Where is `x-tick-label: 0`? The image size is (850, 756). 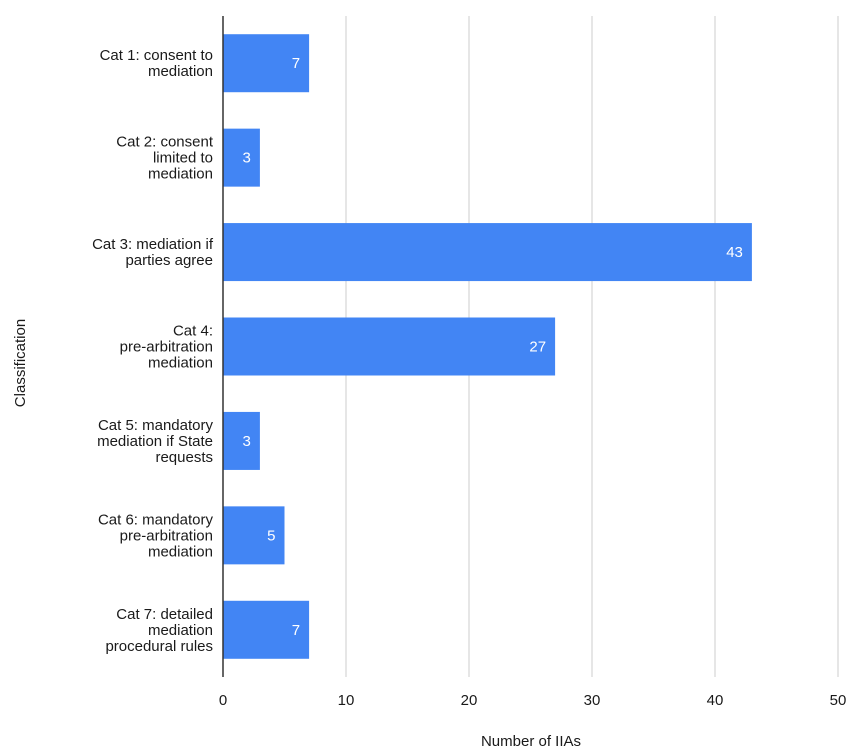 x-tick-label: 0 is located at coordinates (223, 700).